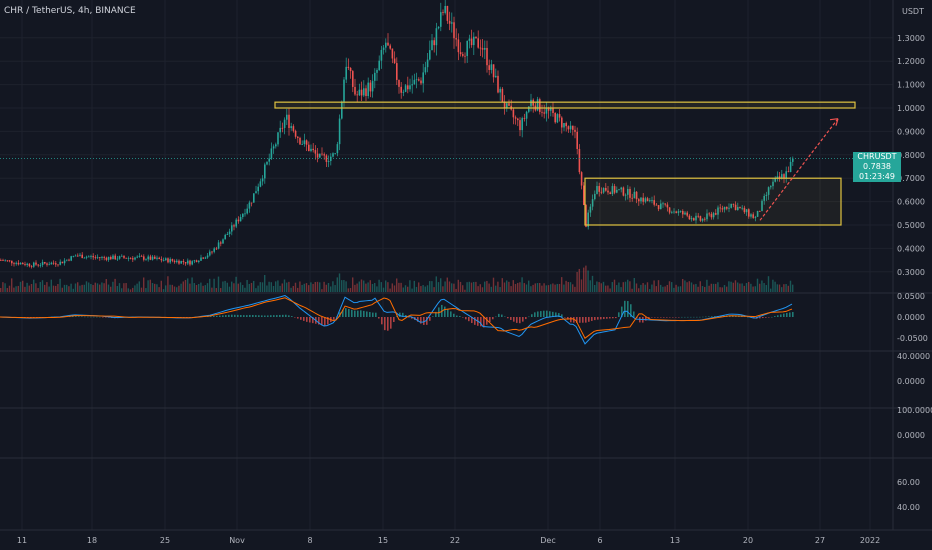 This screenshot has width=932, height=550. I want to click on macd-tick-label: -0.0500, so click(912, 338).